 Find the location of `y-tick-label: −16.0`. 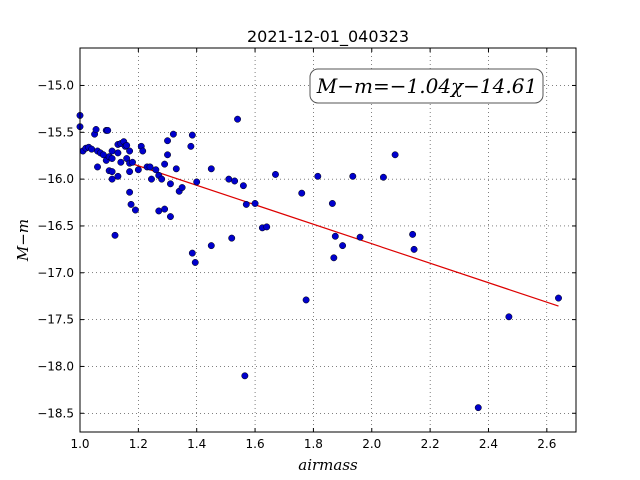

y-tick-label: −16.0 is located at coordinates (55, 179).